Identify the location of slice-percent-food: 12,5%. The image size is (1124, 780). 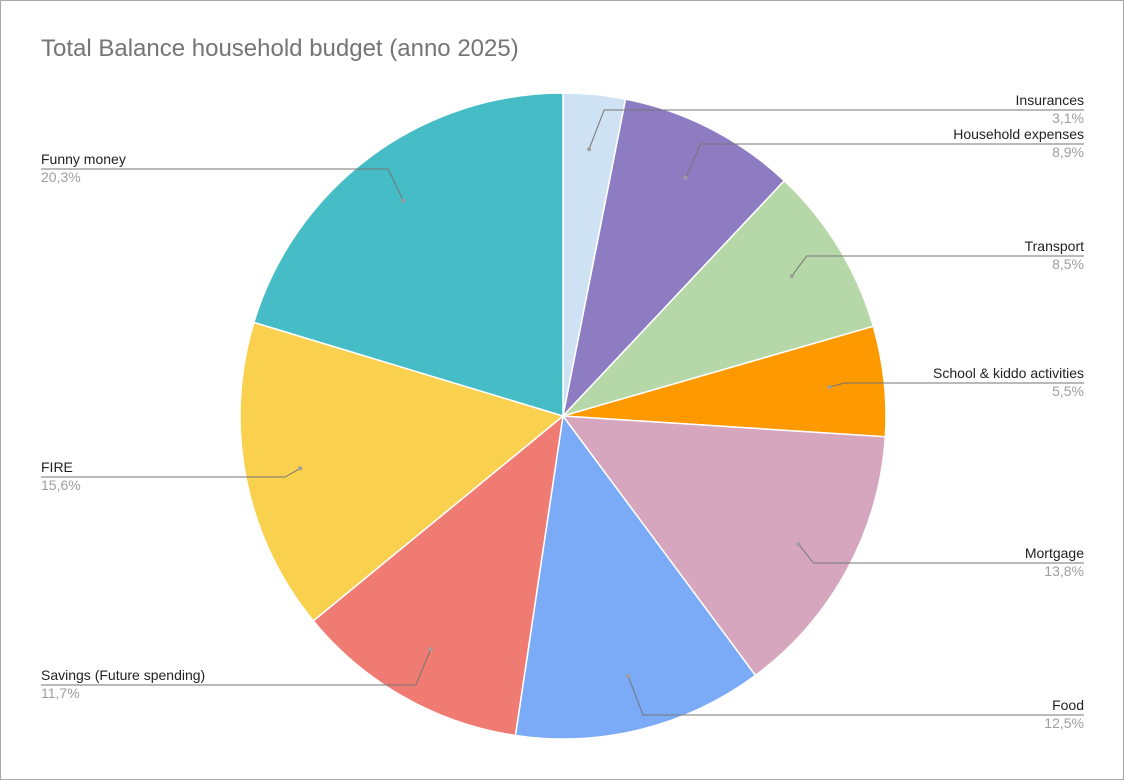
(1064, 723).